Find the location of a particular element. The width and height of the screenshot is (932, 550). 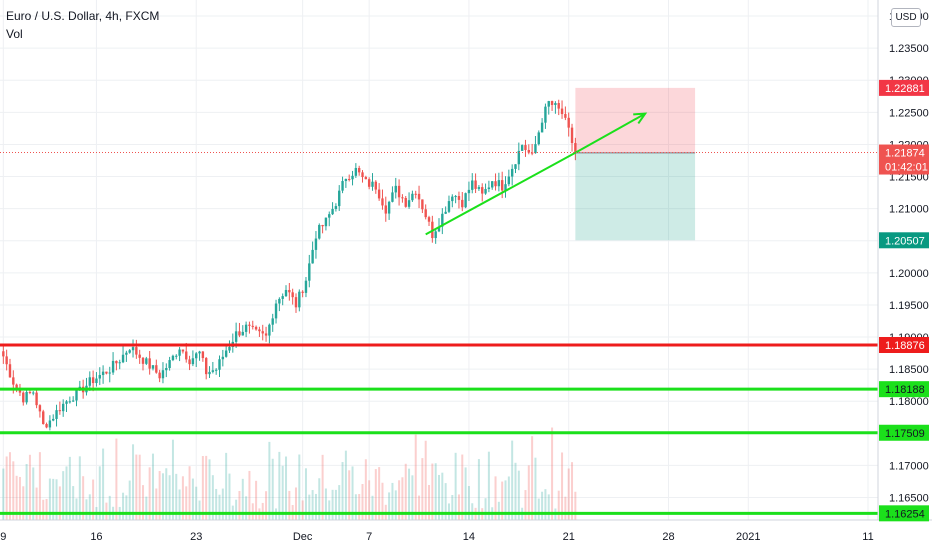

x-tick-label: 14 is located at coordinates (469, 537).